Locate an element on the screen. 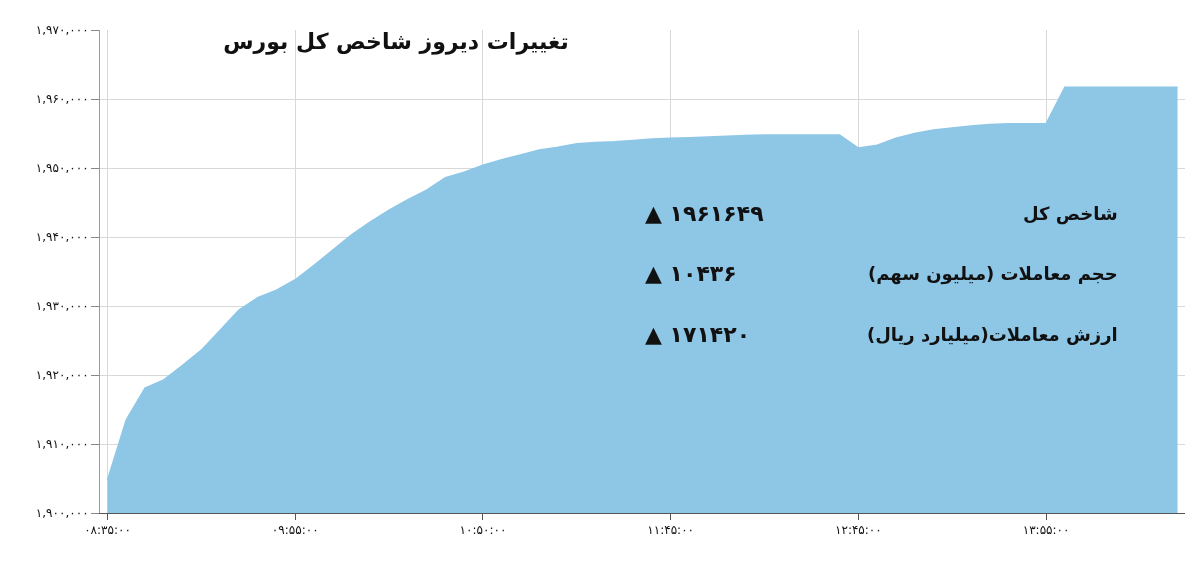  x-tick-label: ۱۱:۴۵:۰۰ is located at coordinates (671, 530).